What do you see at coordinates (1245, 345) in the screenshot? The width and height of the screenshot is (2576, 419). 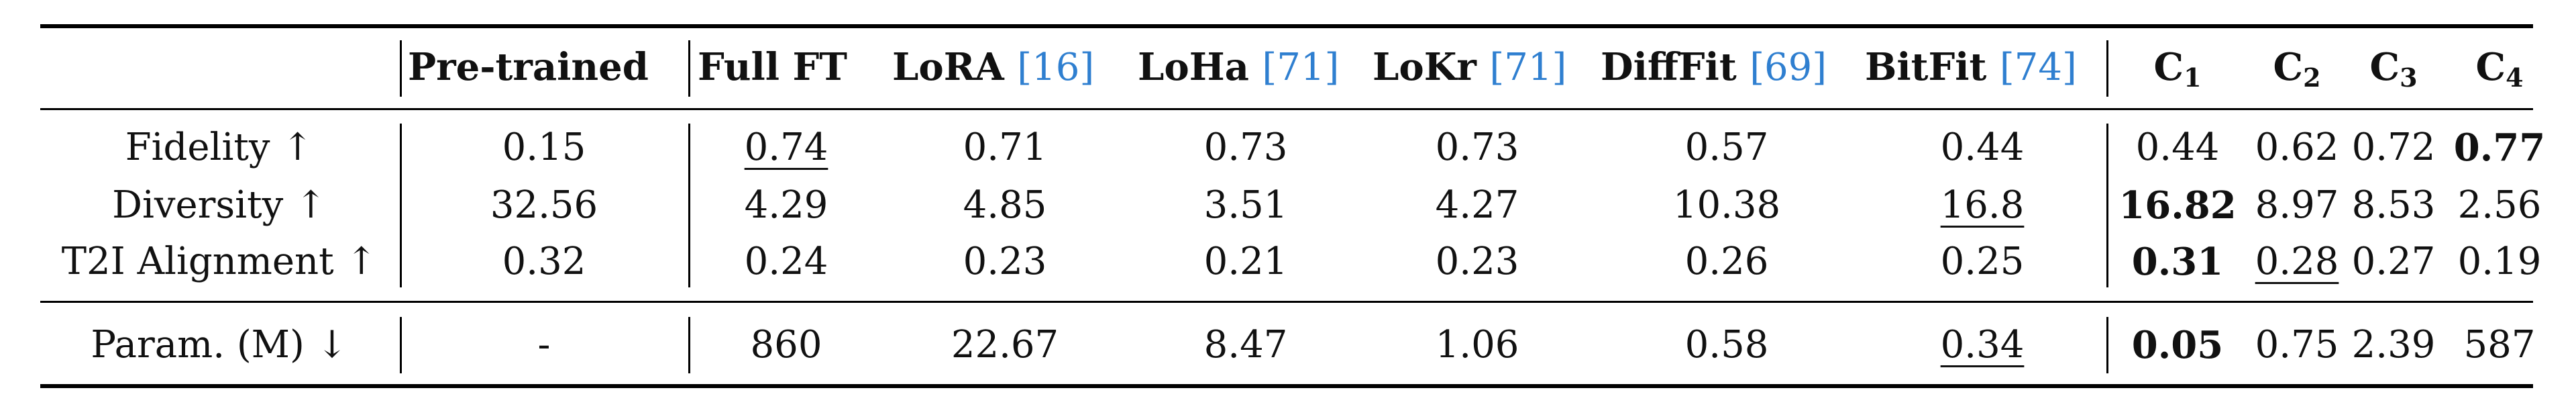 I see `params-loha: 8.47` at bounding box center [1245, 345].